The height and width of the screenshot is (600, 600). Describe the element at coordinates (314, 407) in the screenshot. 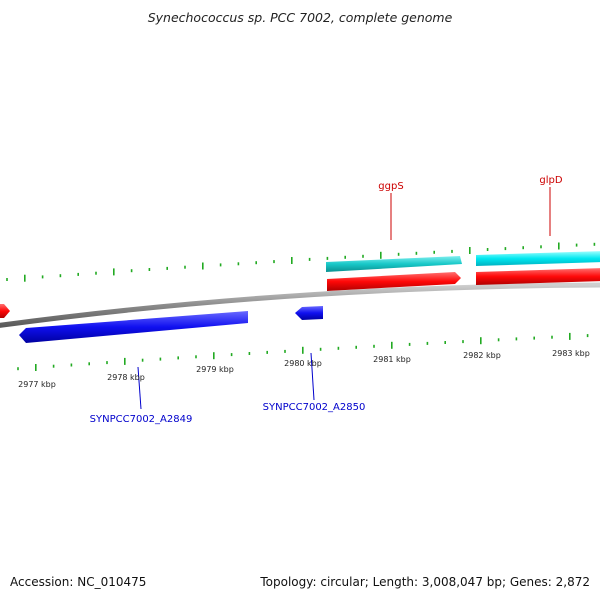

I see `gene-label-SYNPCC7002_A2850: SYNPCC7002_A2850` at that location.